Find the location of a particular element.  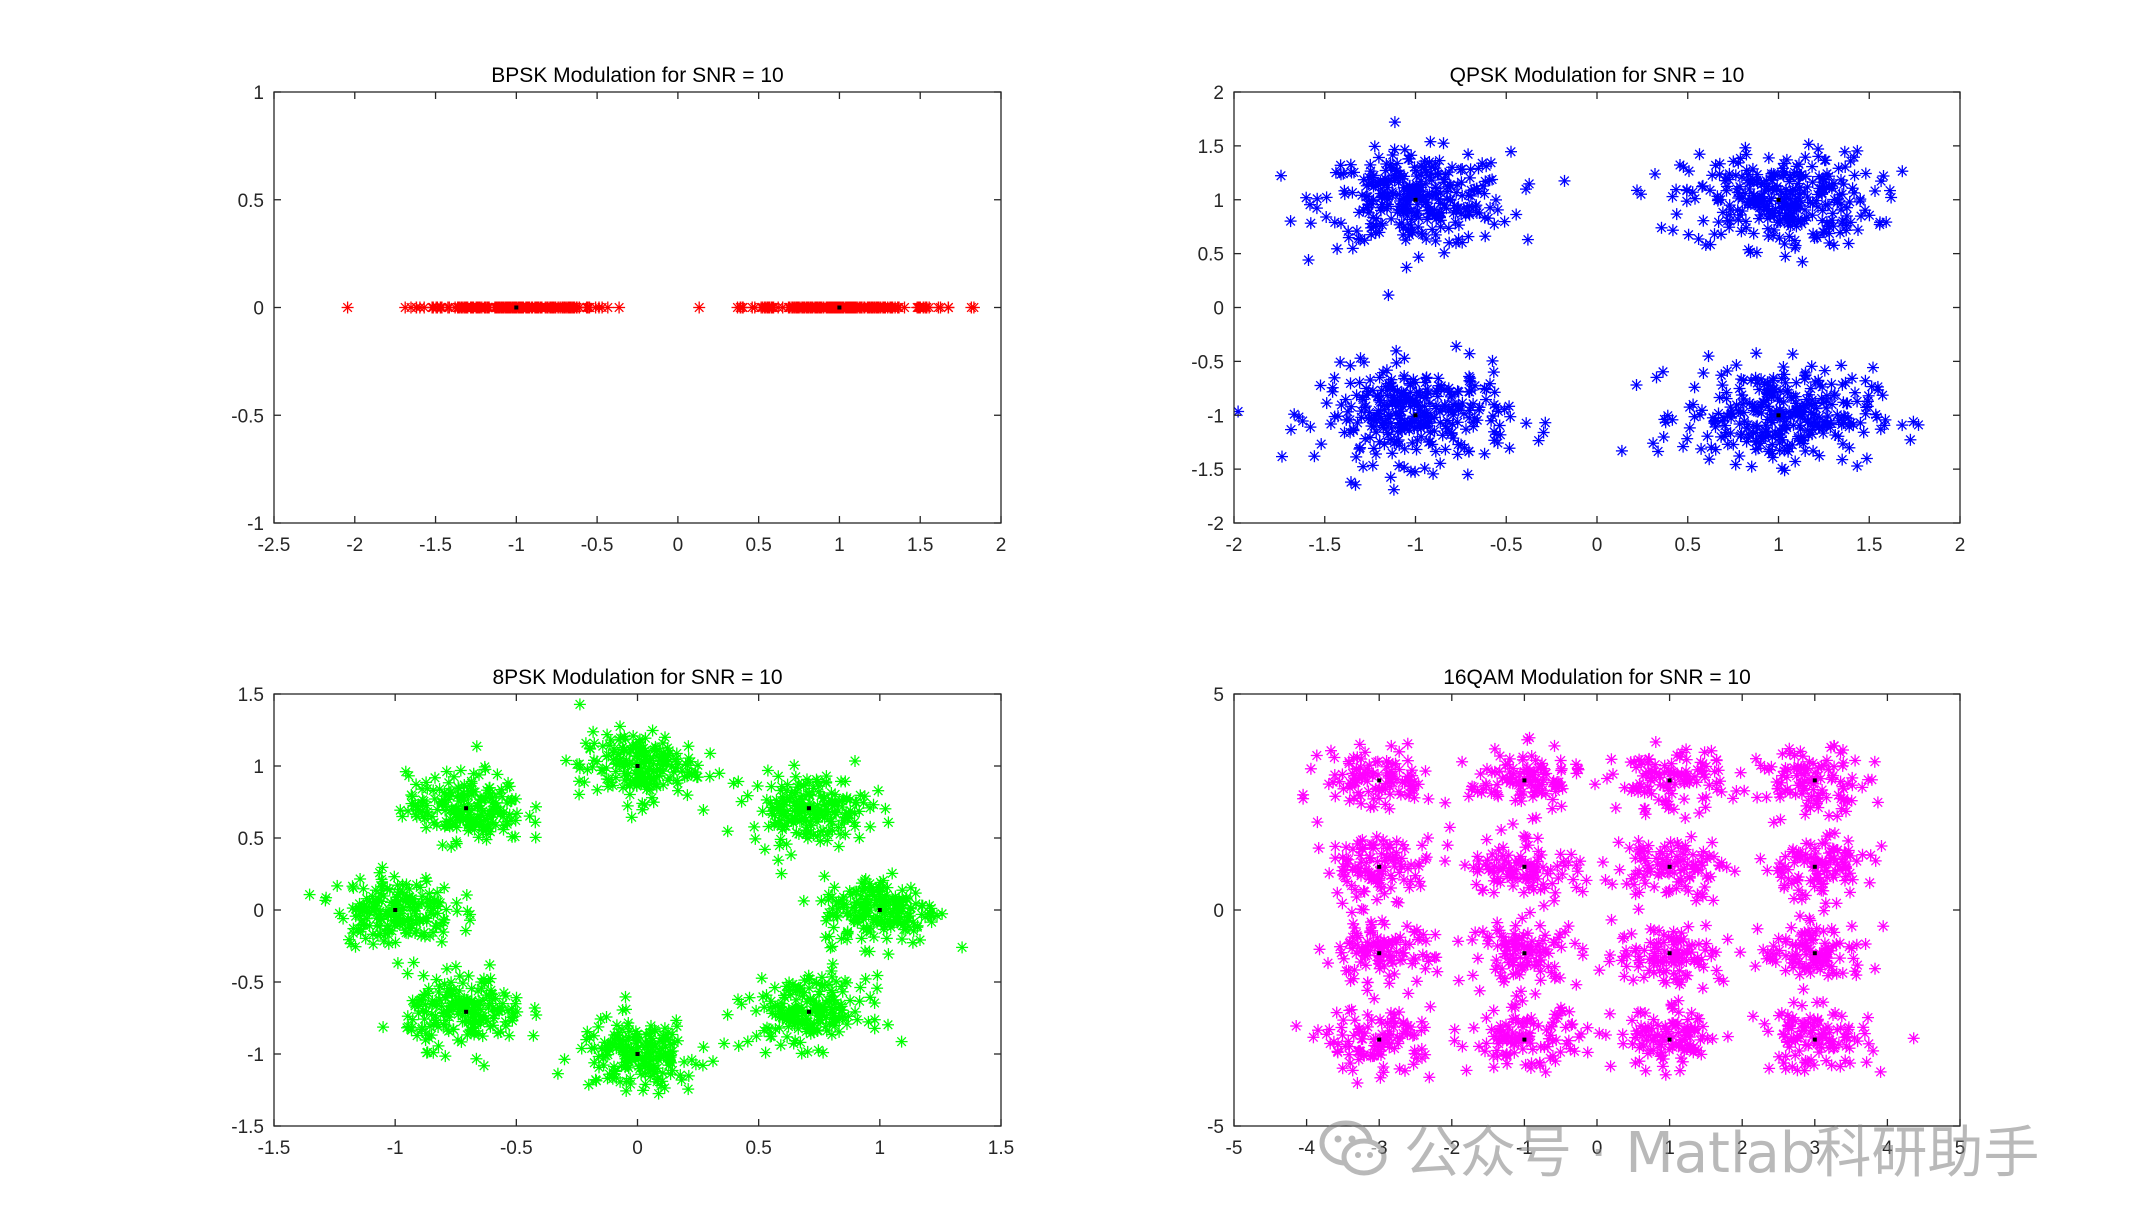

y-tick-label: 1.5 is located at coordinates (251, 695).